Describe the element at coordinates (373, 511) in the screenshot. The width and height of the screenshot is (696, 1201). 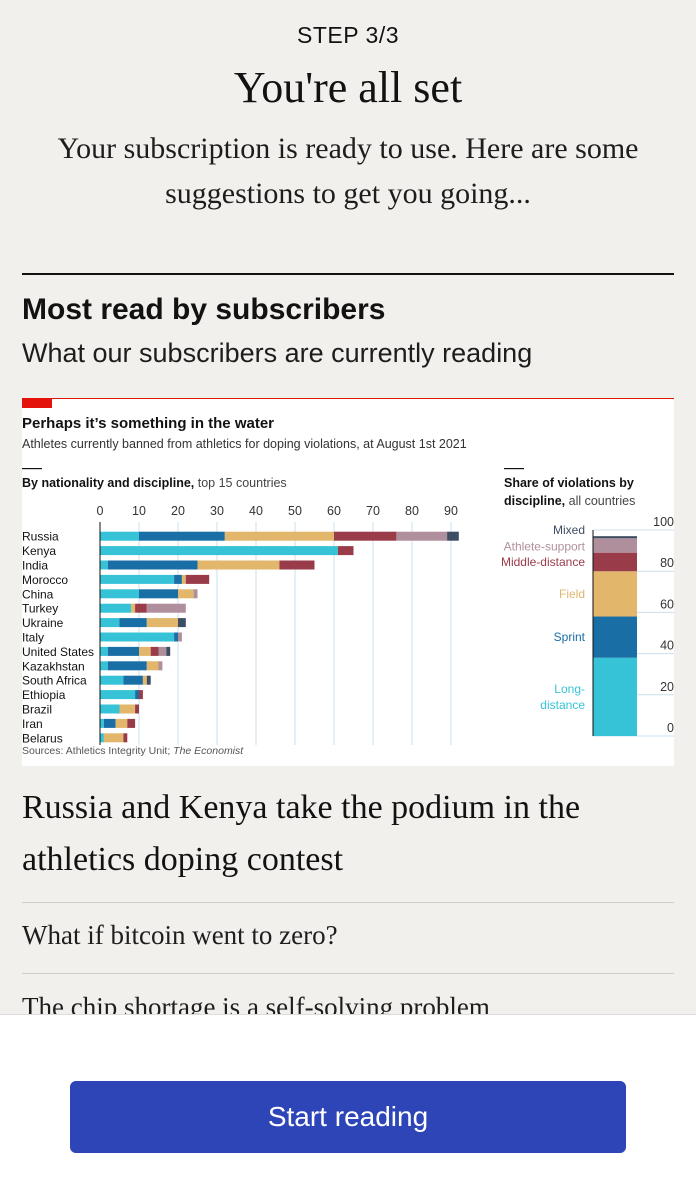
I see `x-tick-label: 70` at that location.